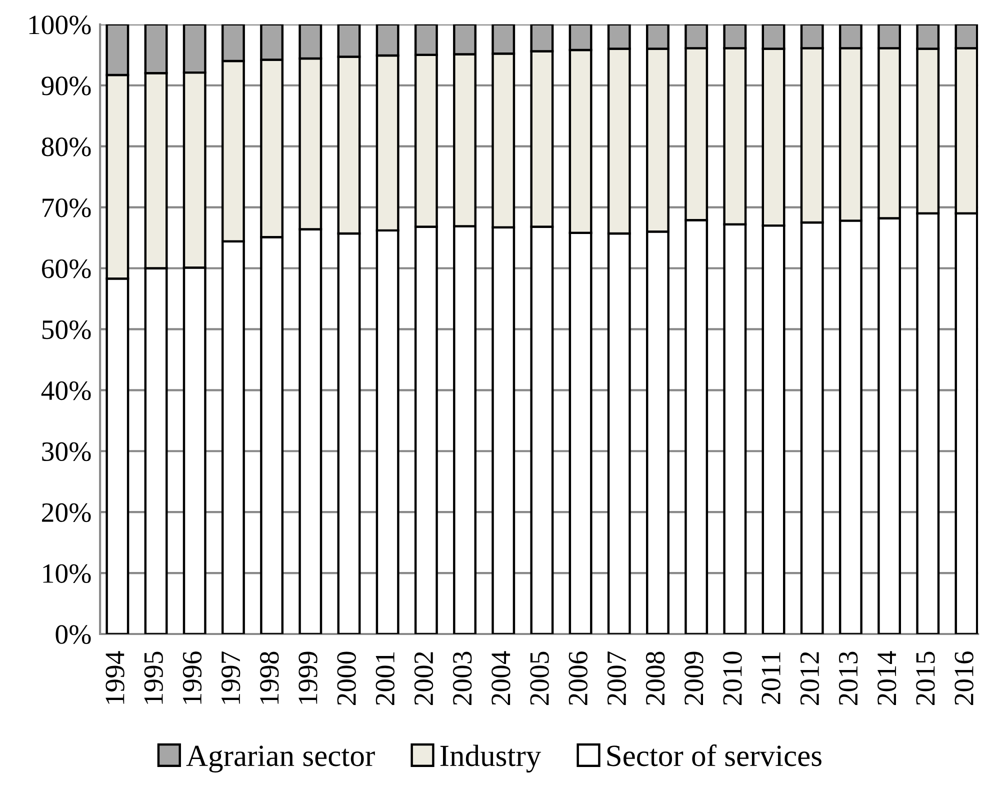 This screenshot has width=981, height=800. What do you see at coordinates (964, 678) in the screenshot?
I see `x-tick-label: 2016` at bounding box center [964, 678].